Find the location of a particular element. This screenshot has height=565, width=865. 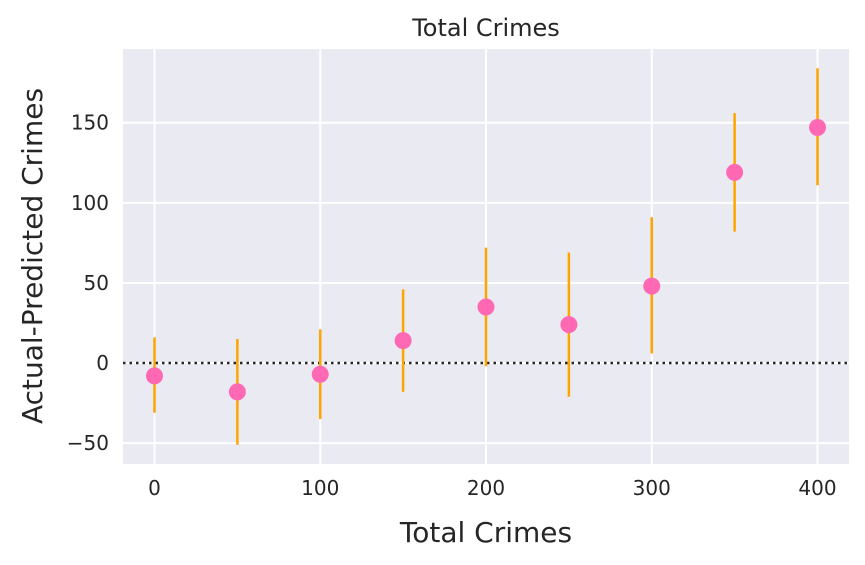

y-tick-label: 150 is located at coordinates (90, 123).